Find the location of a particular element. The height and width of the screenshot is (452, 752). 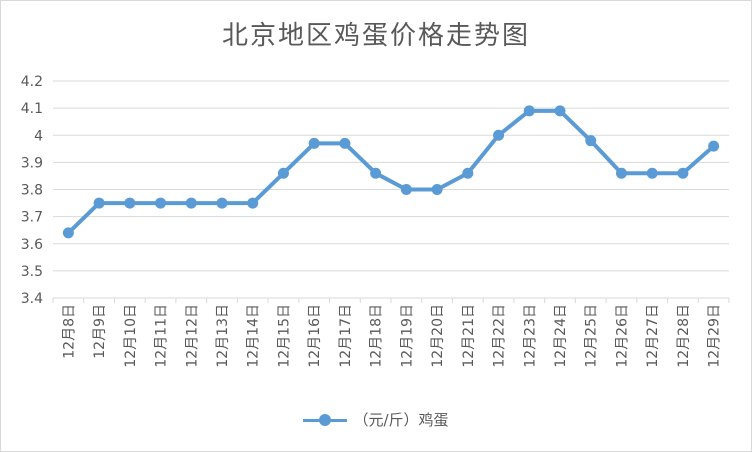

x-tick-label: 12月27日 is located at coordinates (653, 336).